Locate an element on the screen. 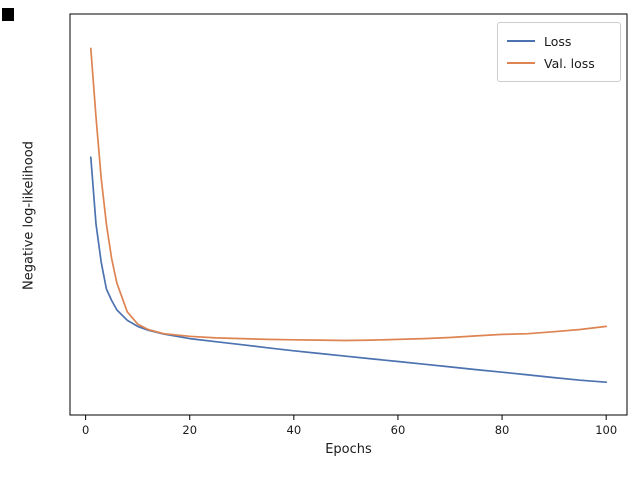 This screenshot has height=480, width=640. x-tick-label: 40 is located at coordinates (294, 430).